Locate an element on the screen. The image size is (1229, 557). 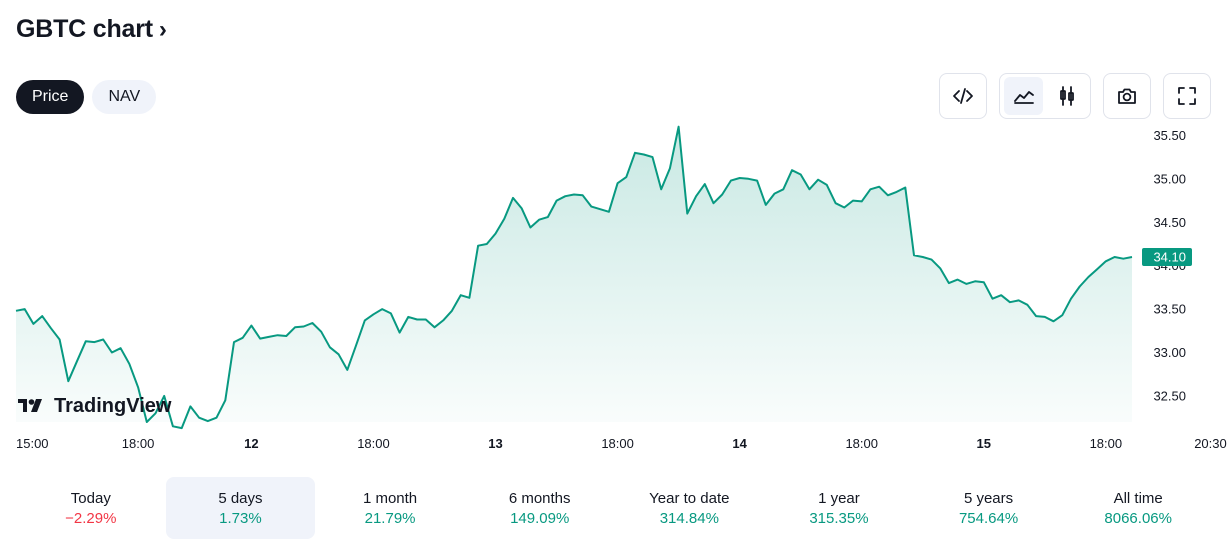
y-tick-label: 34.50 is located at coordinates (1169, 222).